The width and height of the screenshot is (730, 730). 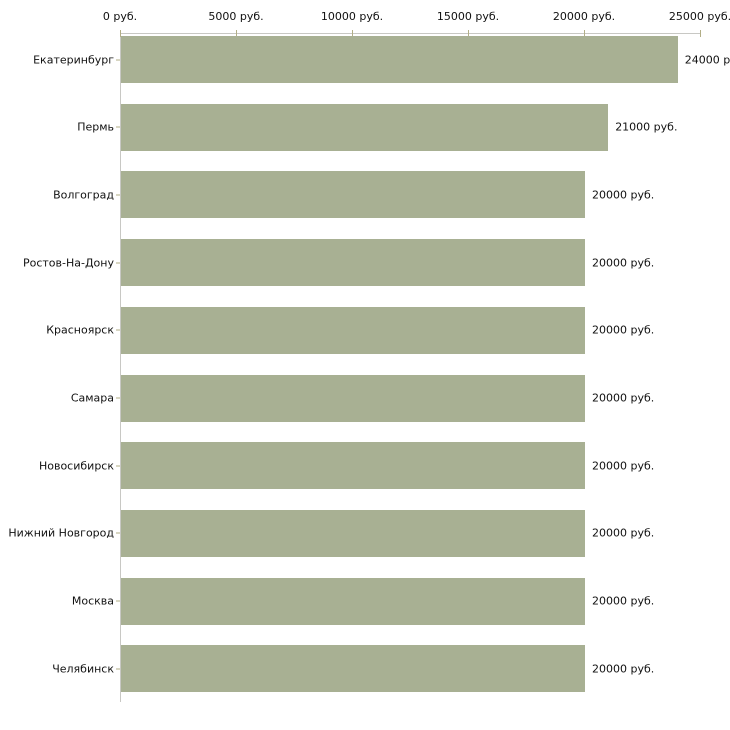 What do you see at coordinates (61, 533) in the screenshot?
I see `category-label: Нижний Новгород` at bounding box center [61, 533].